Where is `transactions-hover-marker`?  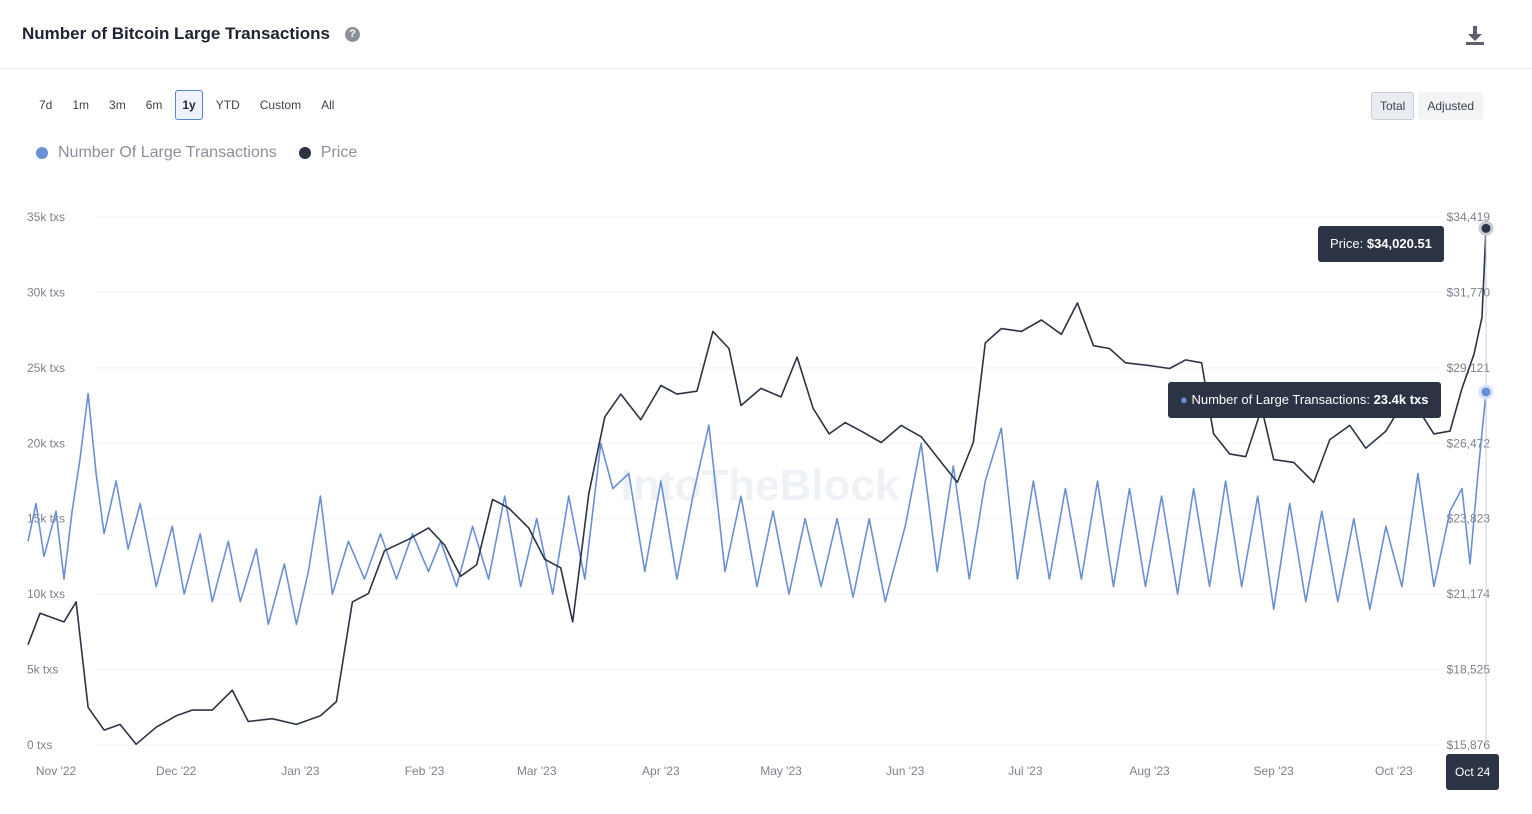
transactions-hover-marker is located at coordinates (1486, 392).